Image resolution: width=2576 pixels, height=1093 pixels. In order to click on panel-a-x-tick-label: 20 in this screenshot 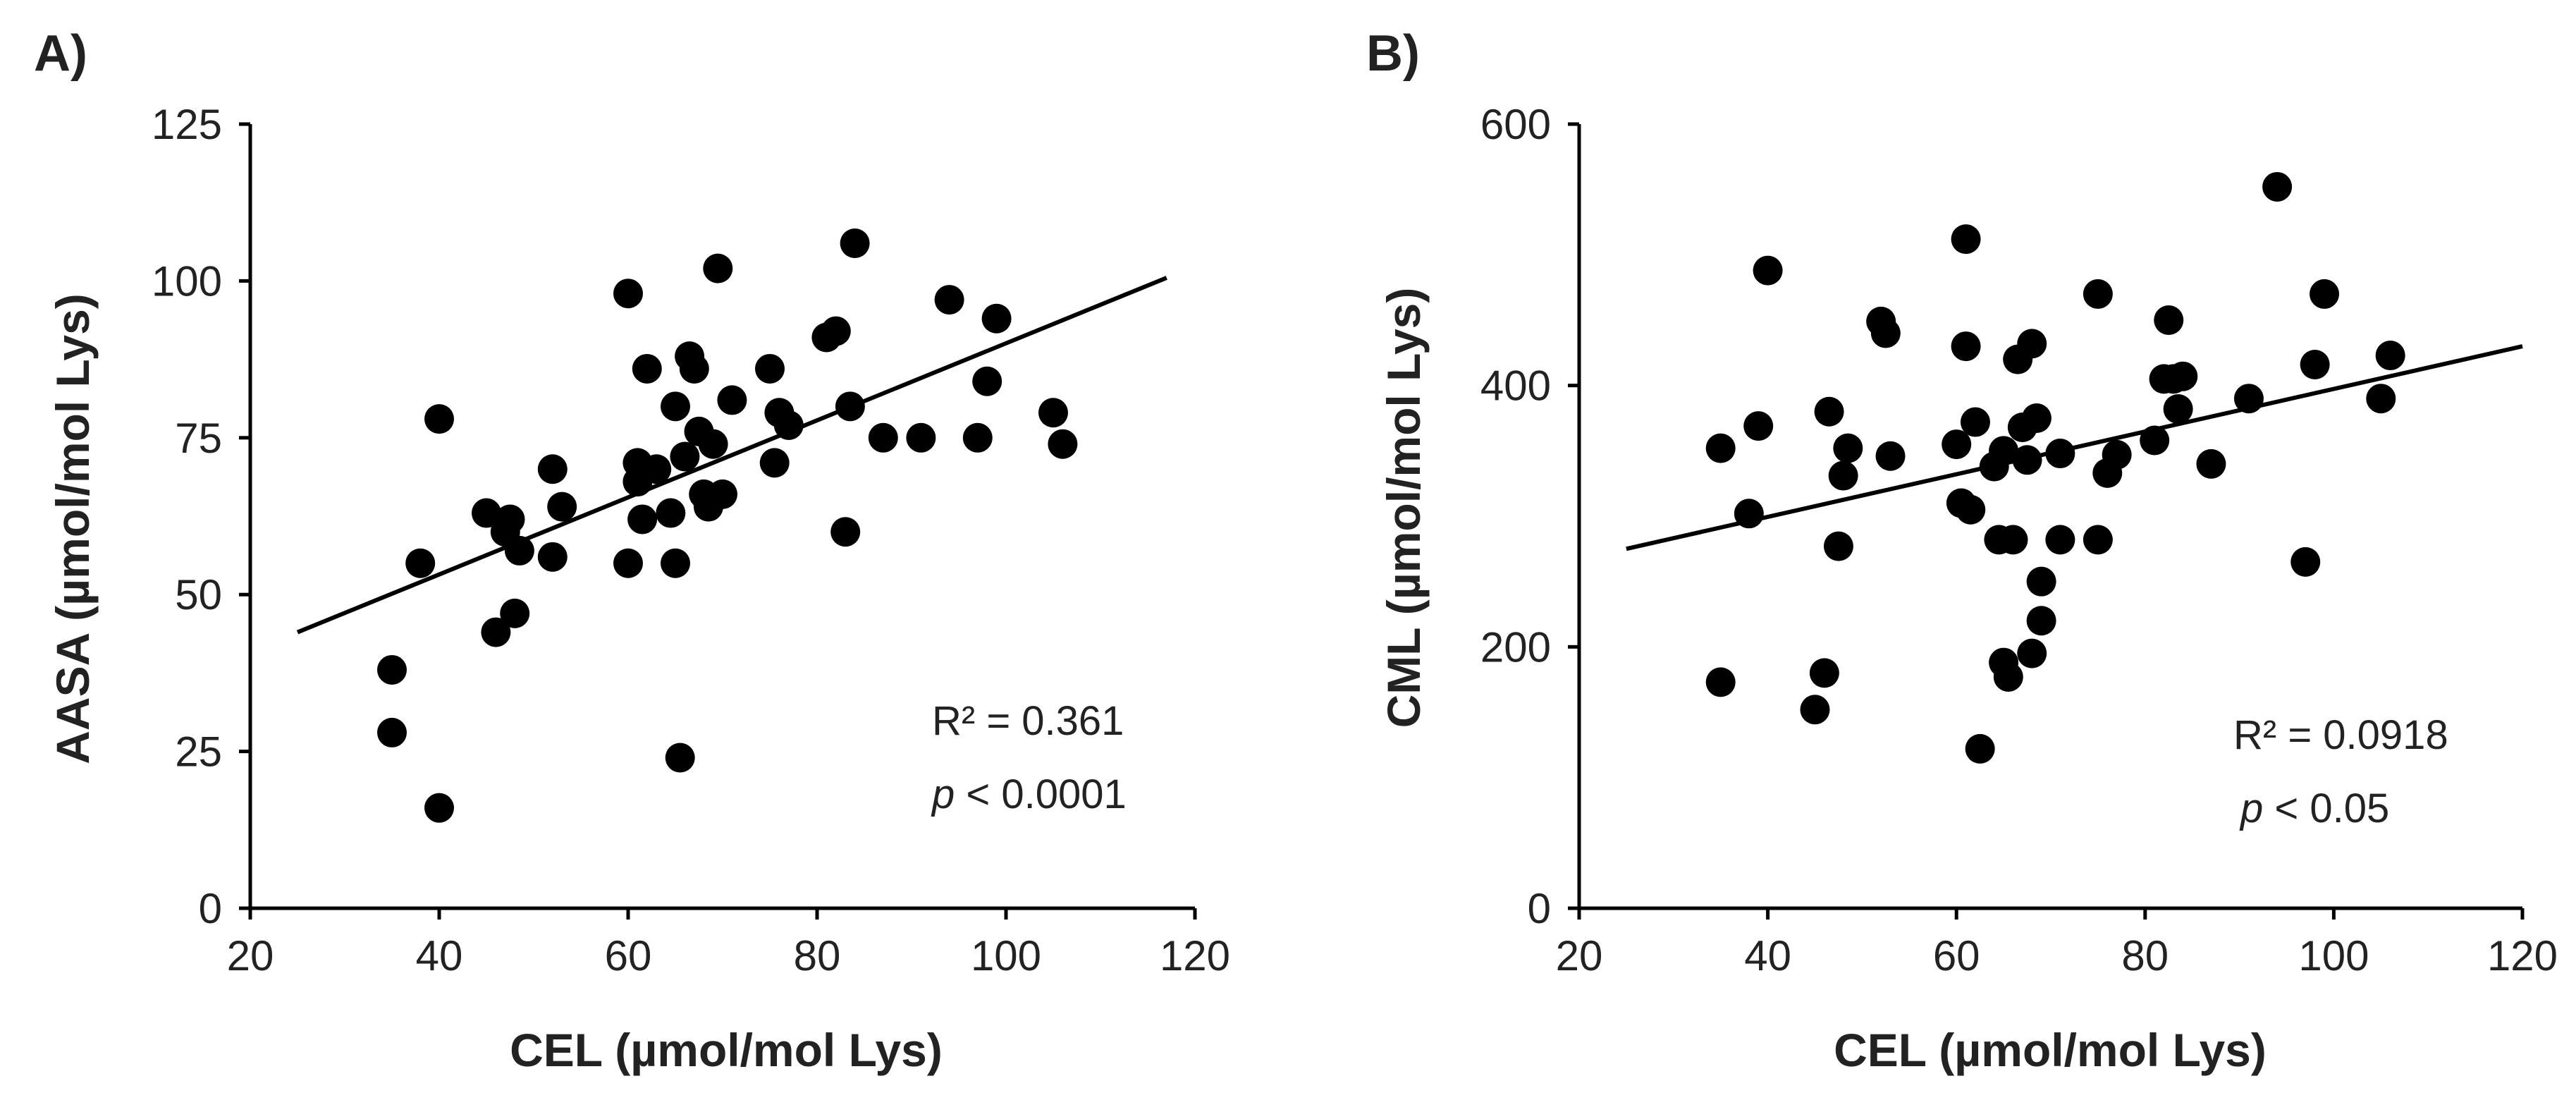, I will do `click(250, 956)`.